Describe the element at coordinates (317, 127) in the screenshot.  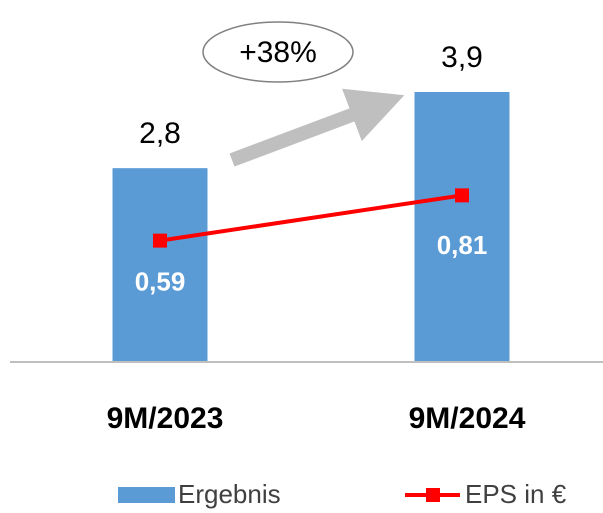
I see `growth-arrow` at that location.